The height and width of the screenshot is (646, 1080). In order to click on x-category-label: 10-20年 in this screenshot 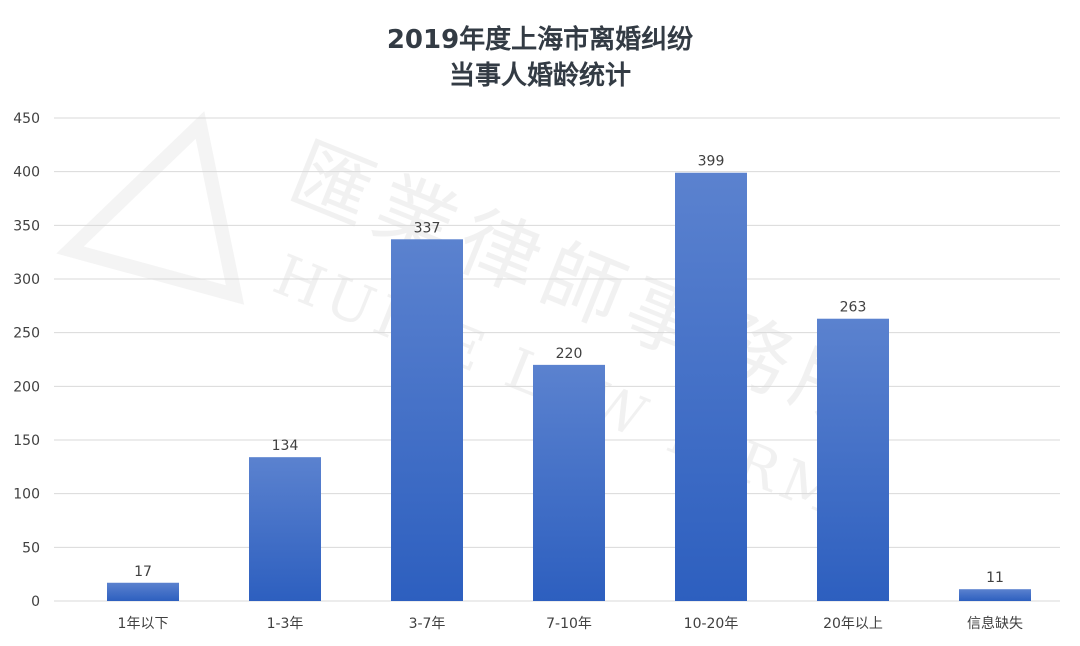, I will do `click(711, 624)`.